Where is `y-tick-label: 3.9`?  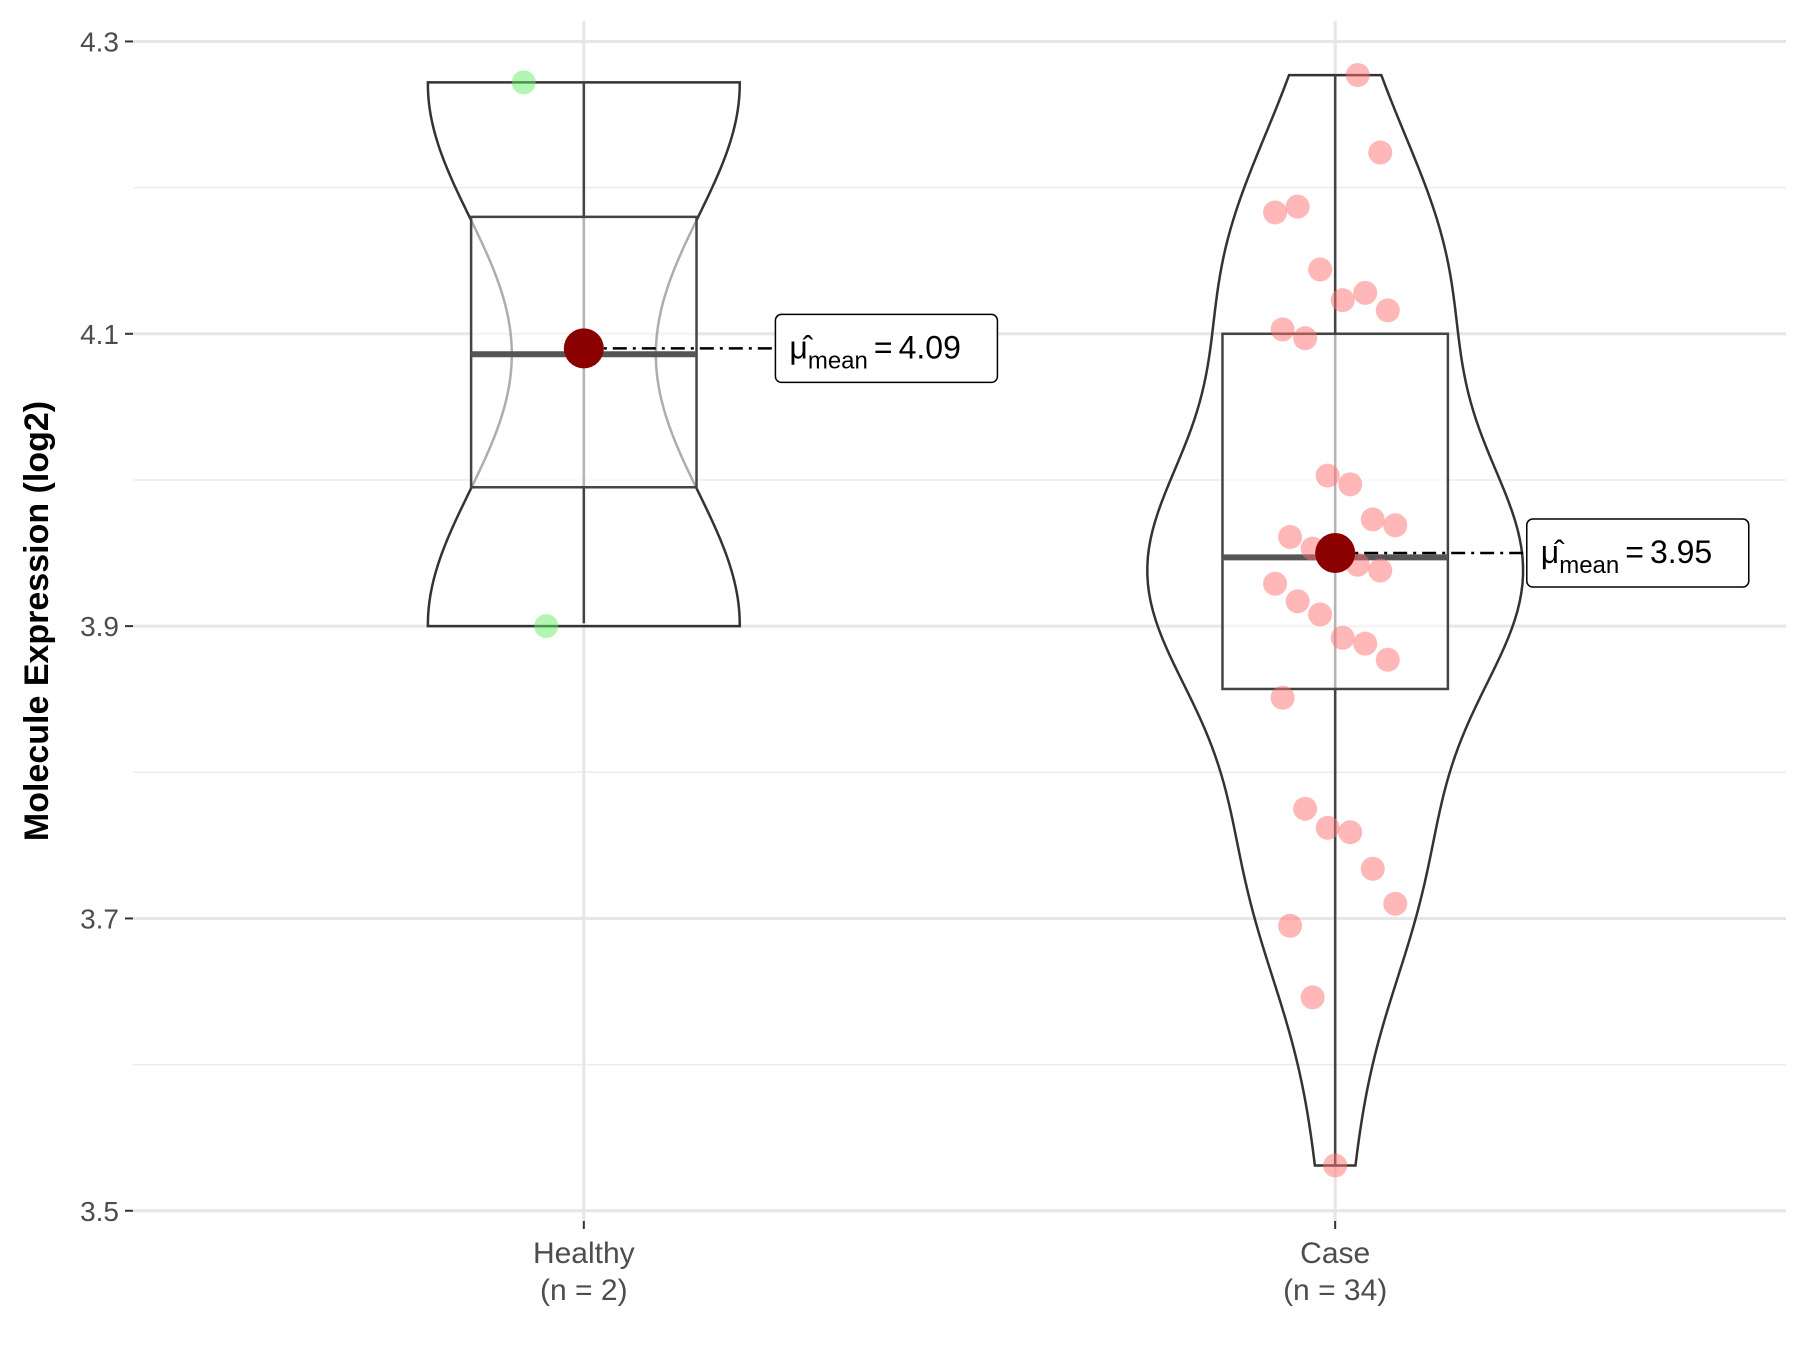
y-tick-label: 3.9 is located at coordinates (99, 626).